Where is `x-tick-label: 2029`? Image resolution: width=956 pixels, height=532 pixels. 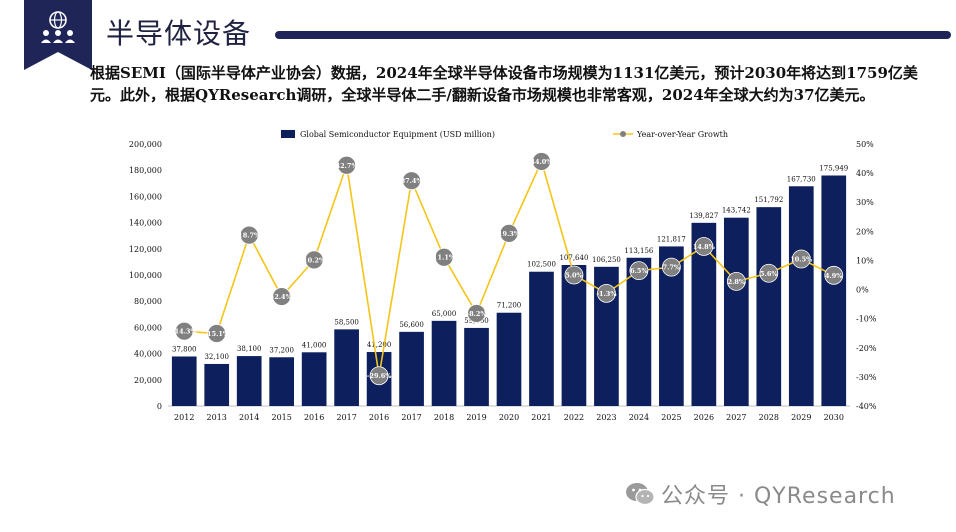
x-tick-label: 2029 is located at coordinates (801, 417).